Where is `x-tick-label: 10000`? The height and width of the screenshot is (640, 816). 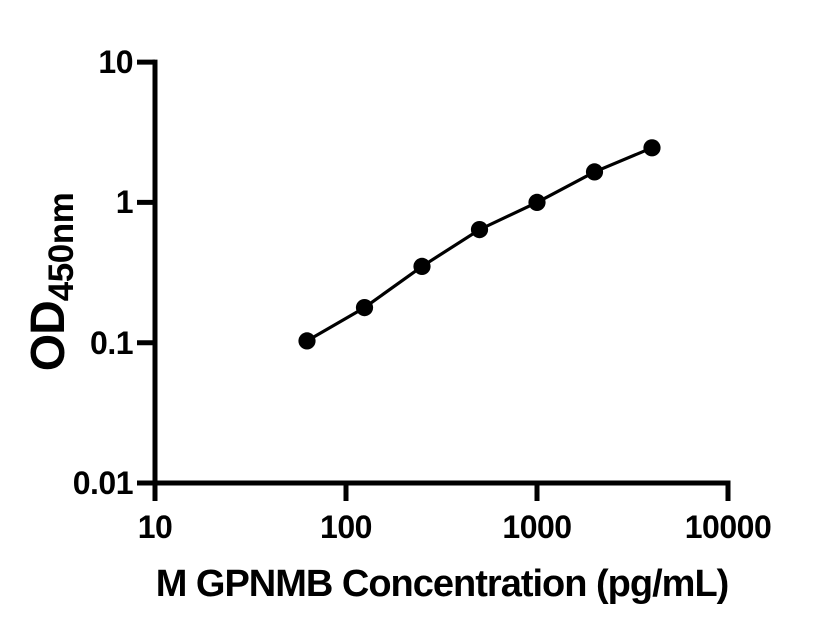 x-tick-label: 10000 is located at coordinates (728, 527).